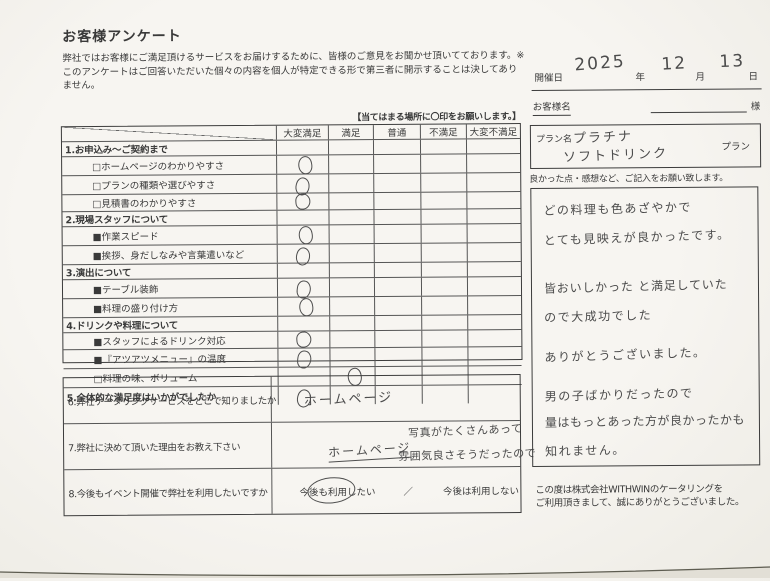 This screenshot has height=581, width=770. What do you see at coordinates (125, 237) in the screenshot?
I see `rating-row-label: ■作業スピード` at bounding box center [125, 237].